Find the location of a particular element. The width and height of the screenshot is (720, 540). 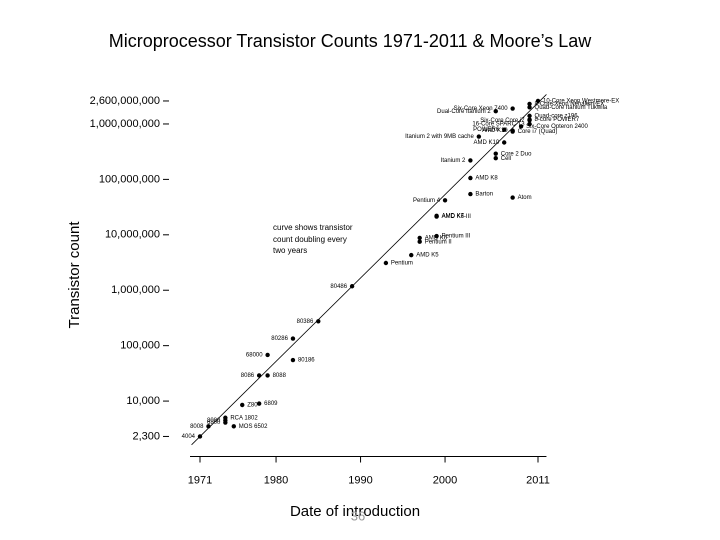

point-label: AMD K6-III is located at coordinates (457, 217).